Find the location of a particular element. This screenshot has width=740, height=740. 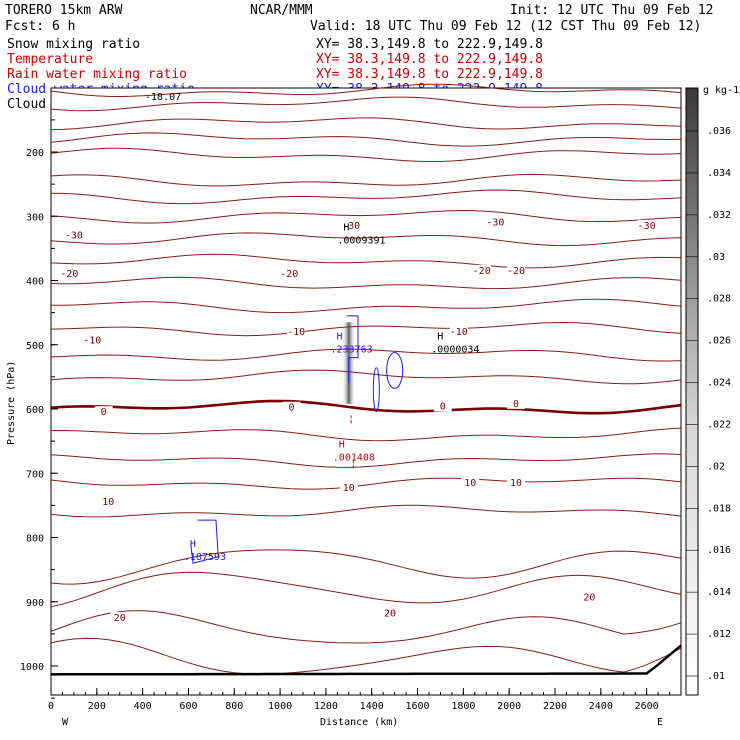

x-tick-label: 2000 is located at coordinates (509, 706).